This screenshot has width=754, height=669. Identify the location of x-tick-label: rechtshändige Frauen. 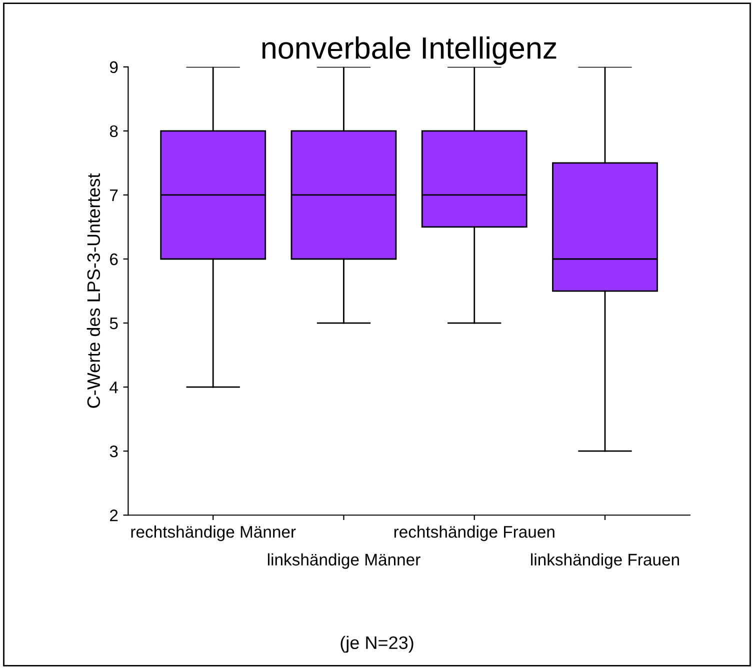
(474, 534).